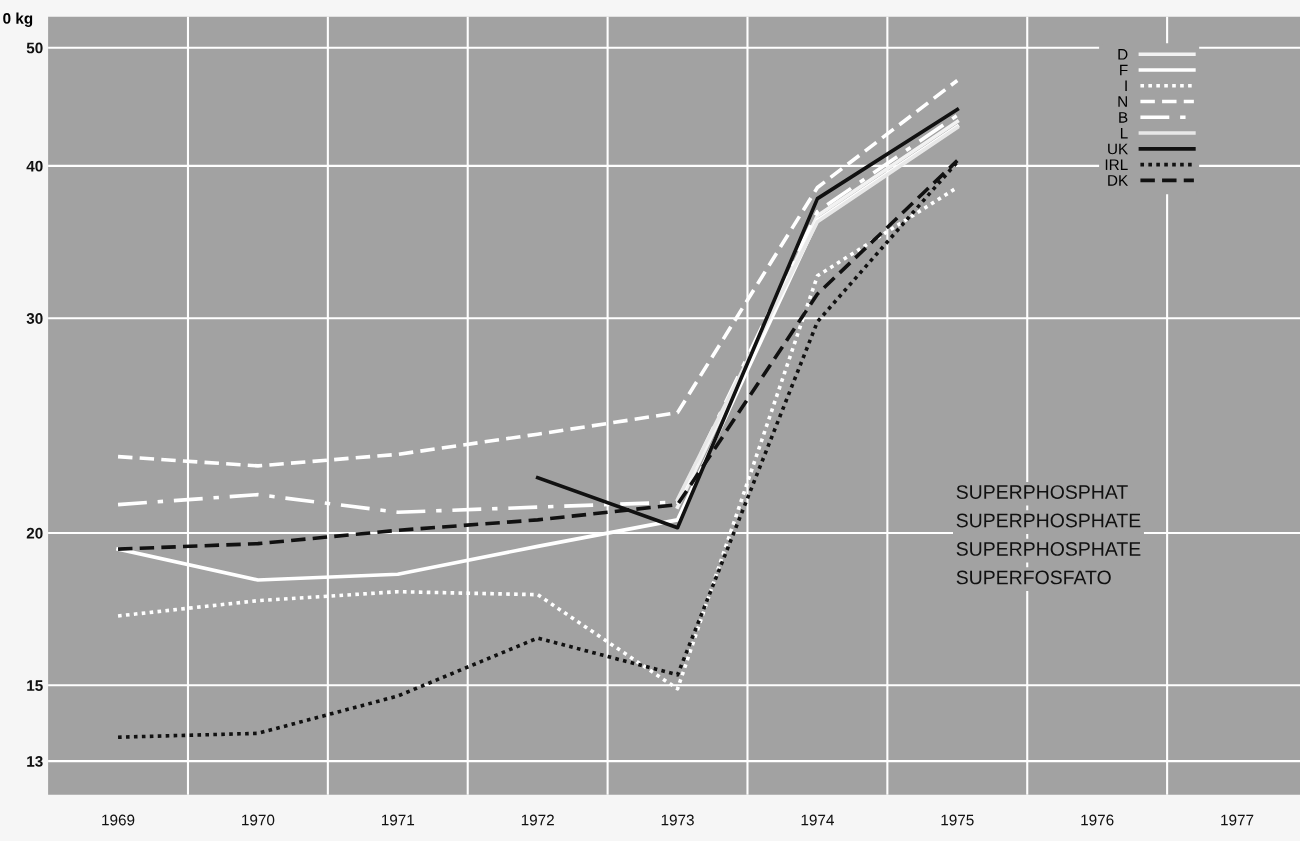 The width and height of the screenshot is (1300, 841). Describe the element at coordinates (677, 820) in the screenshot. I see `x-tick-label: 1973` at that location.